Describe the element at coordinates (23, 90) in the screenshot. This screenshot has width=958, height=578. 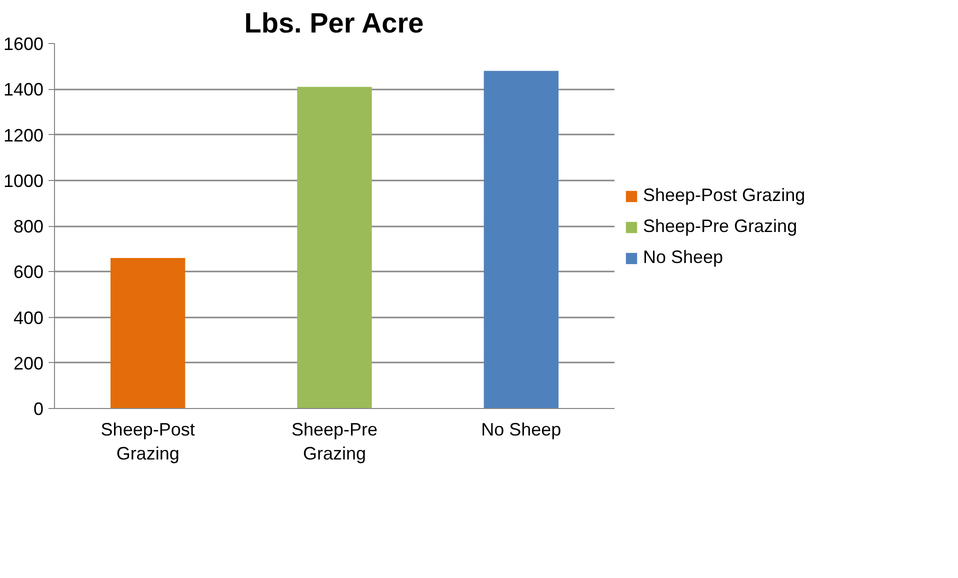
I see `y-tick-label: 1400` at that location.